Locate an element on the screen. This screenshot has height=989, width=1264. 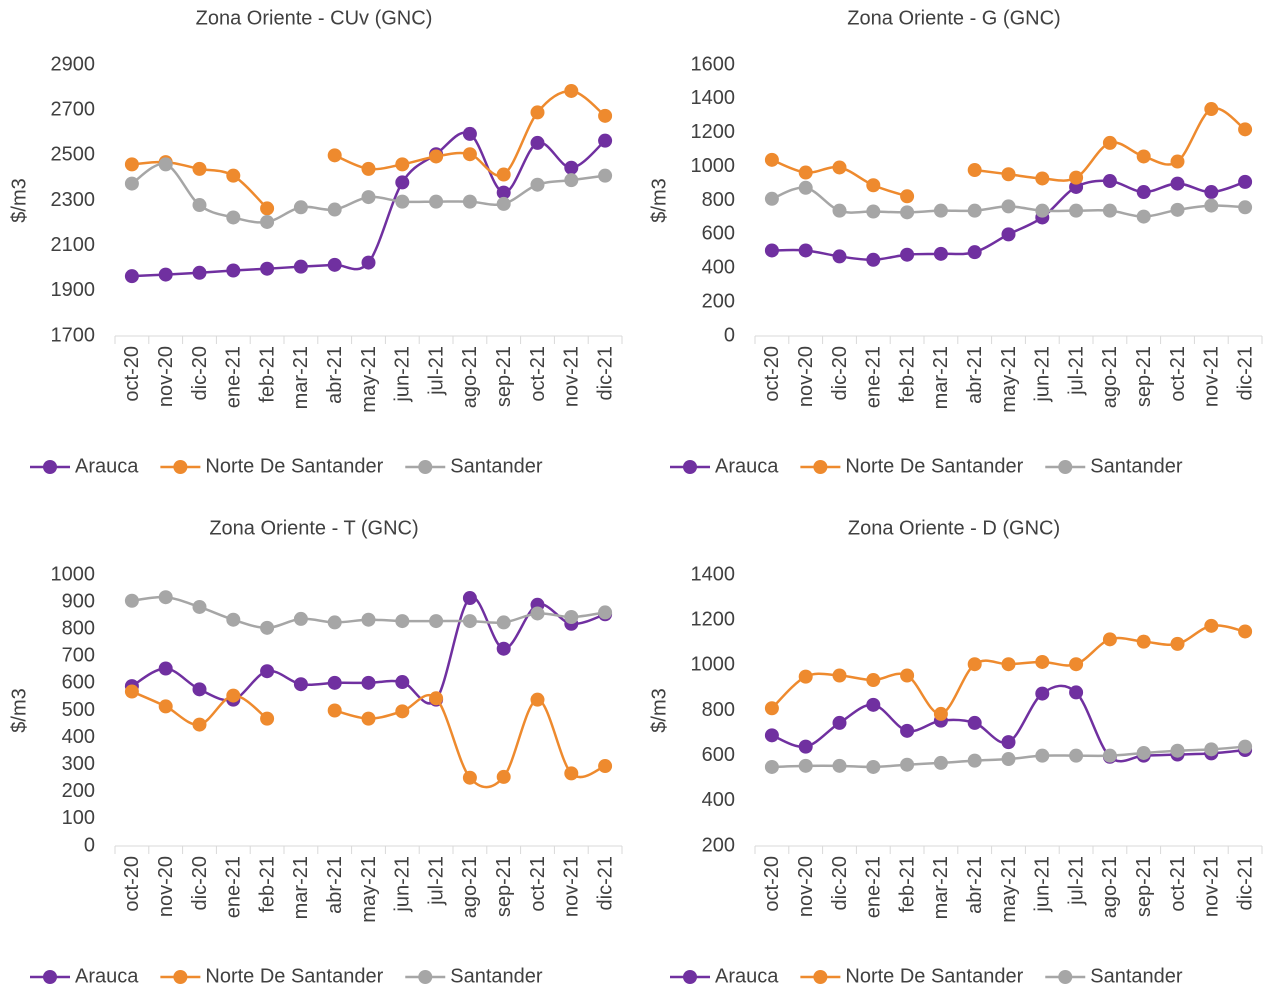
y-tick-label: 1600 is located at coordinates (713, 64).